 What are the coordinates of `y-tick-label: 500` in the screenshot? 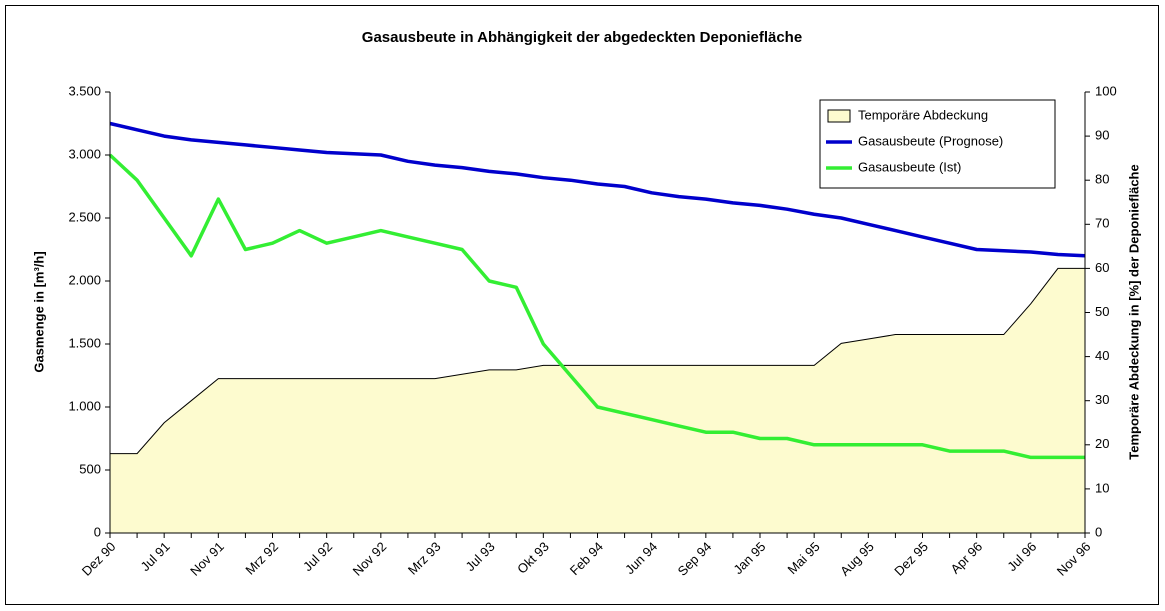 It's located at (90, 468).